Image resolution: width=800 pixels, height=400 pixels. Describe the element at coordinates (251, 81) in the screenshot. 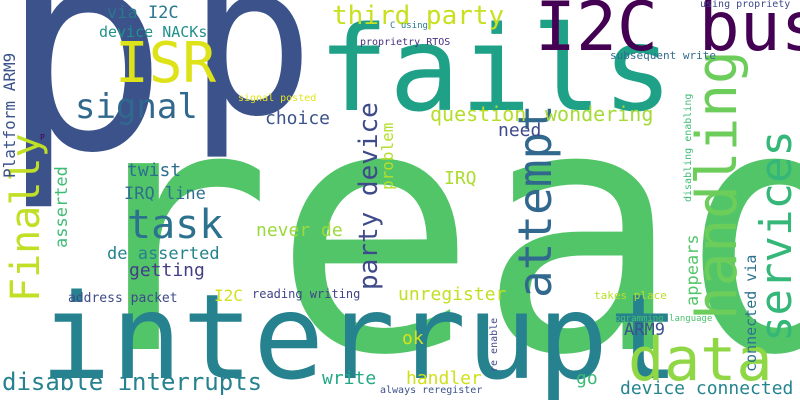

I see `word-p-second: p` at that location.